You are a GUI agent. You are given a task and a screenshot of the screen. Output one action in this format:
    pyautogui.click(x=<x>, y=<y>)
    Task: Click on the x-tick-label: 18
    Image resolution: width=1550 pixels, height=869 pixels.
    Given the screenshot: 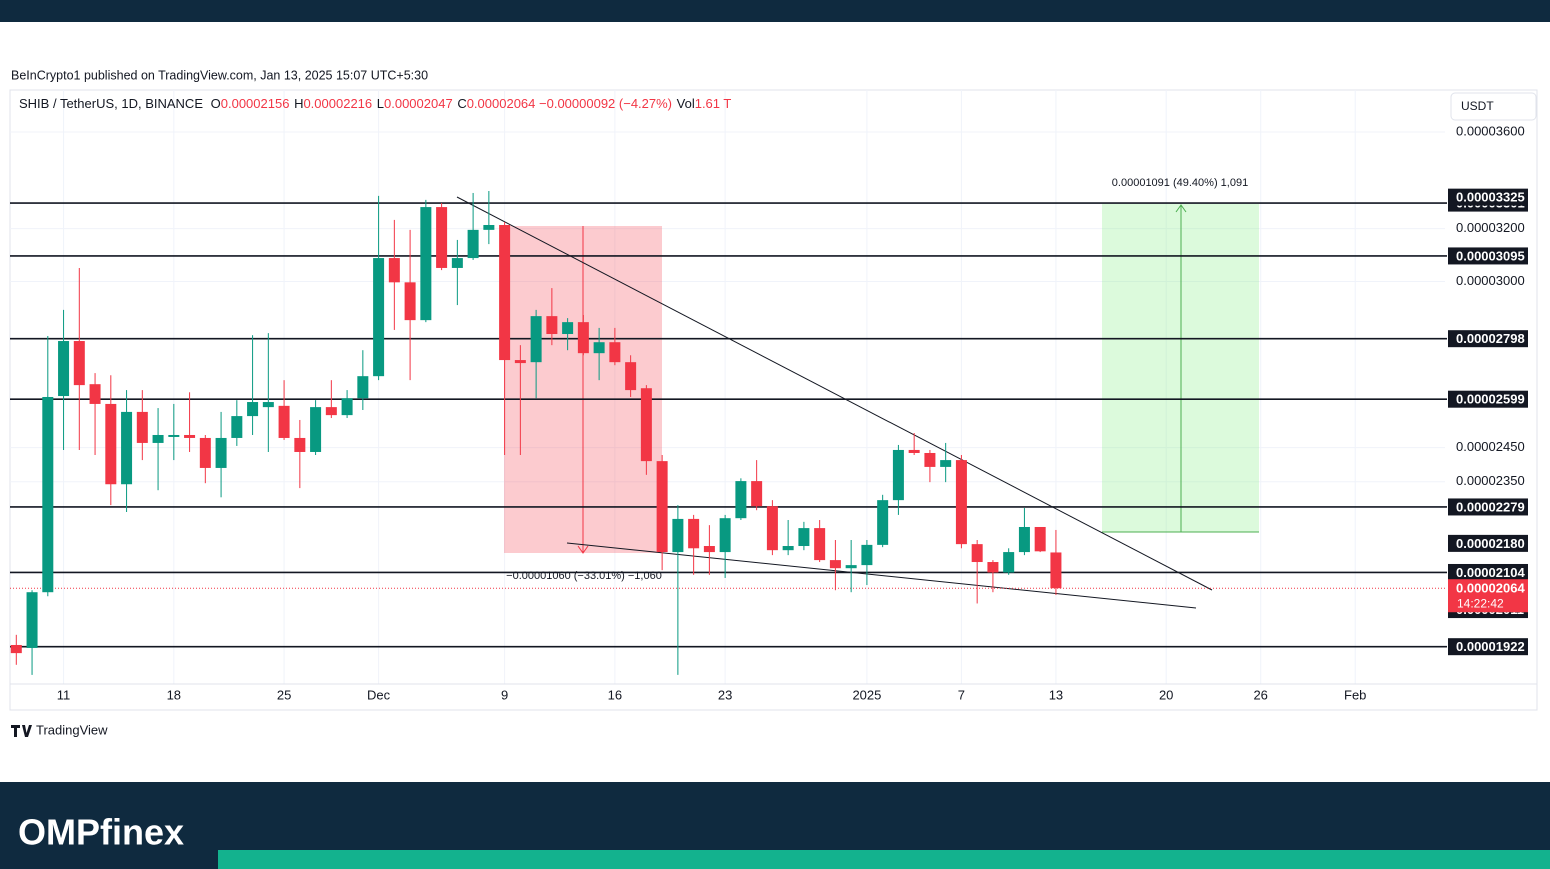 What is the action you would take?
    pyautogui.click(x=174, y=694)
    